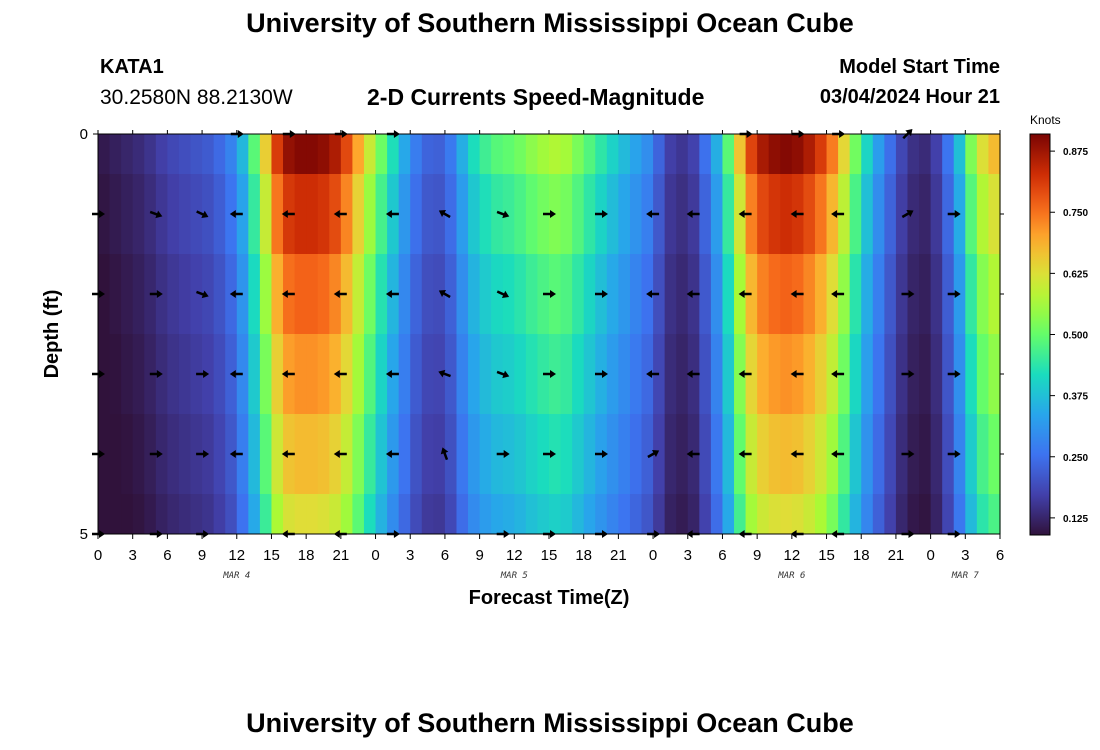 The image size is (1100, 750). What do you see at coordinates (965, 576) in the screenshot?
I see `date-label: MAR 7` at bounding box center [965, 576].